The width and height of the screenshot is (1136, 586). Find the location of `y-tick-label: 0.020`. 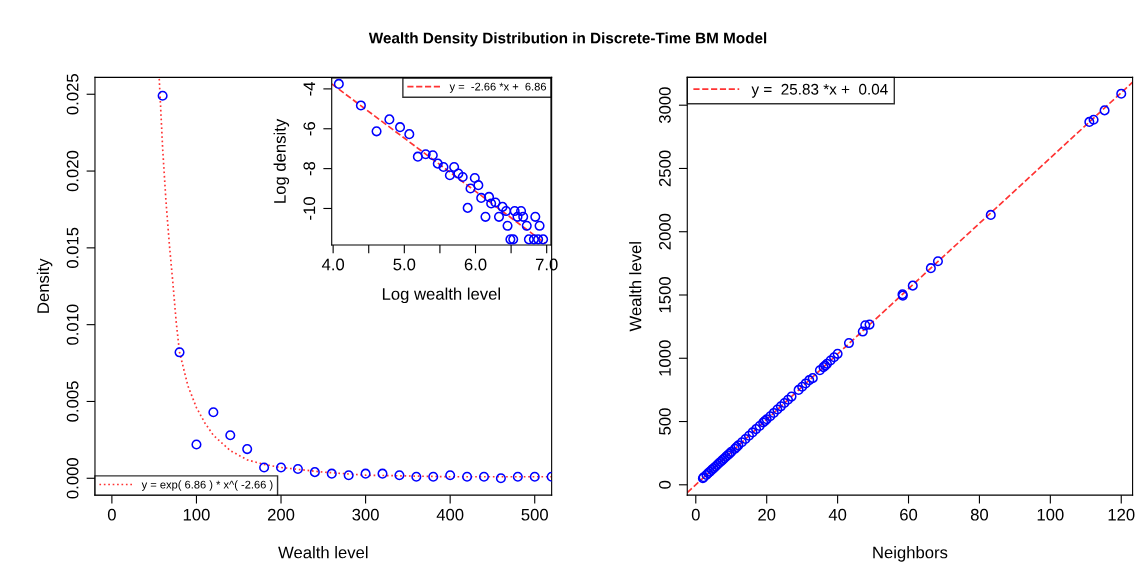

y-tick-label: 0.020 is located at coordinates (72, 171).